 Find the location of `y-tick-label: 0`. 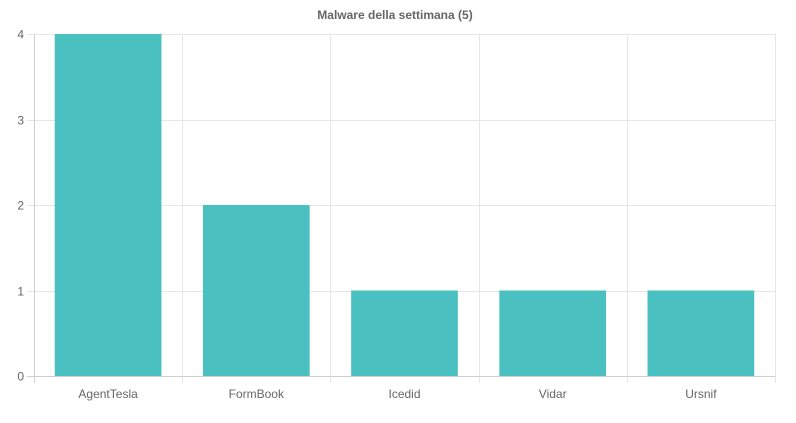

y-tick-label: 0 is located at coordinates (20, 377).